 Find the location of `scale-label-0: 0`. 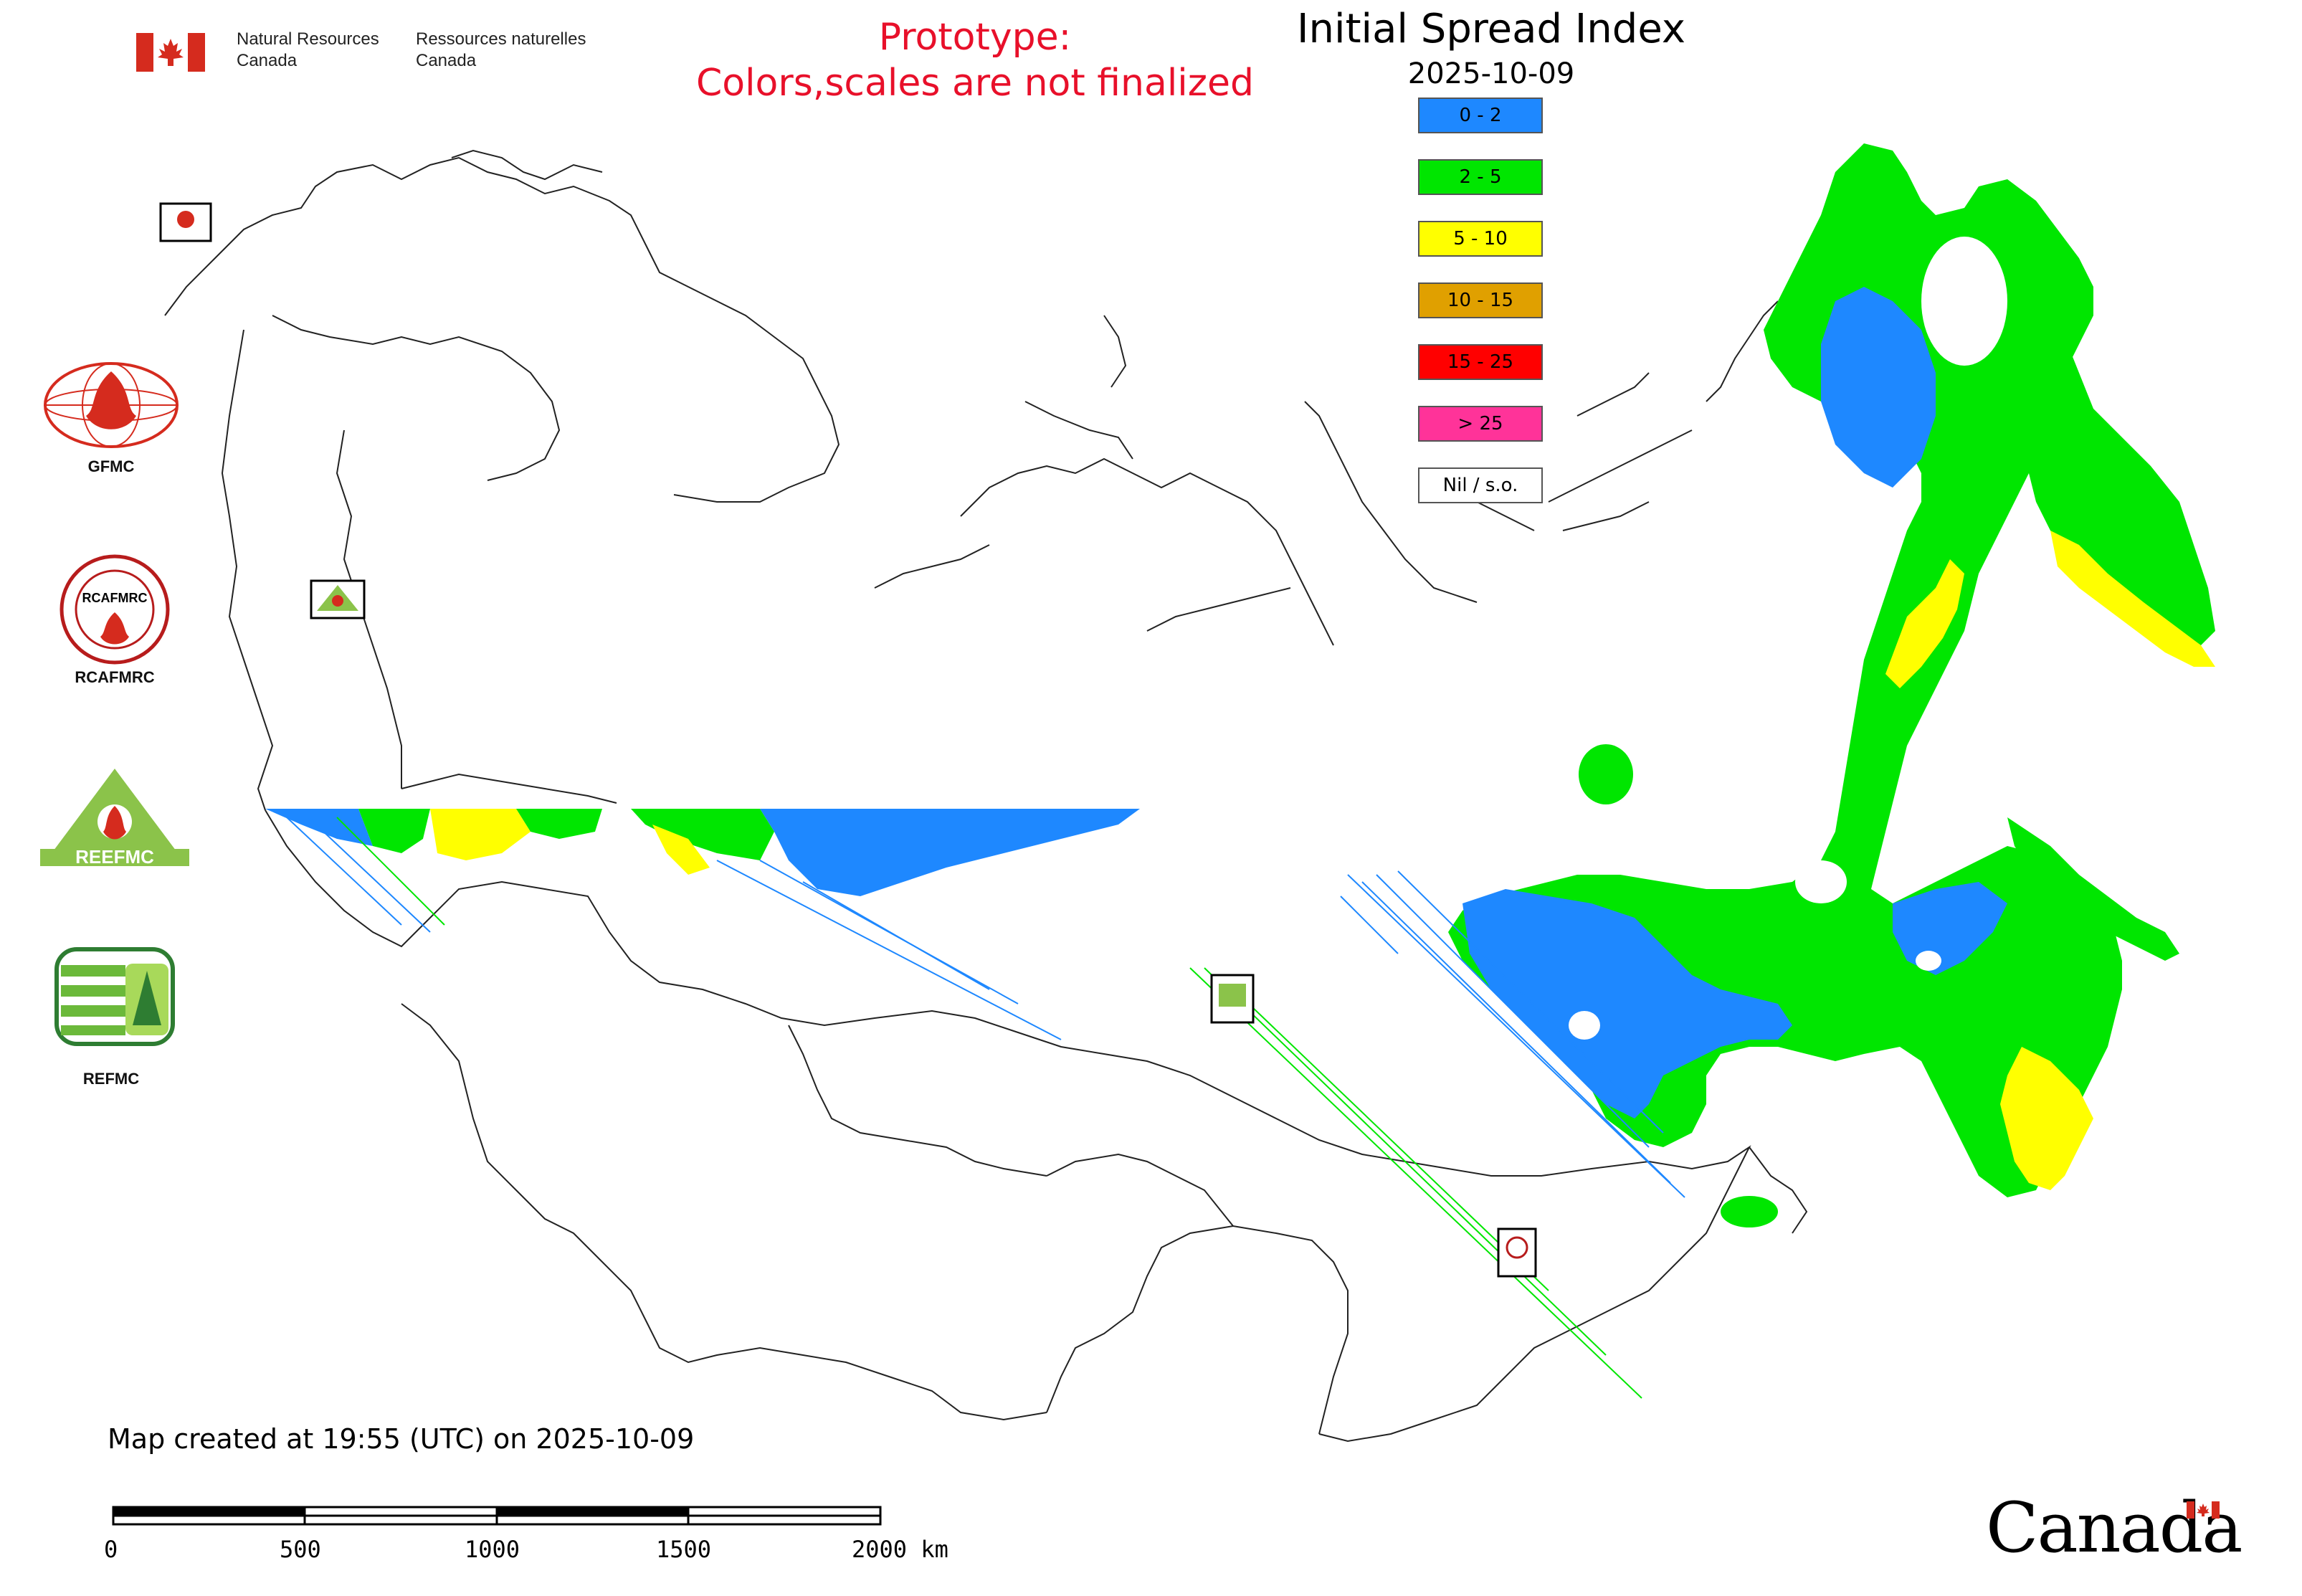

scale-label-0: 0 is located at coordinates (111, 1549).